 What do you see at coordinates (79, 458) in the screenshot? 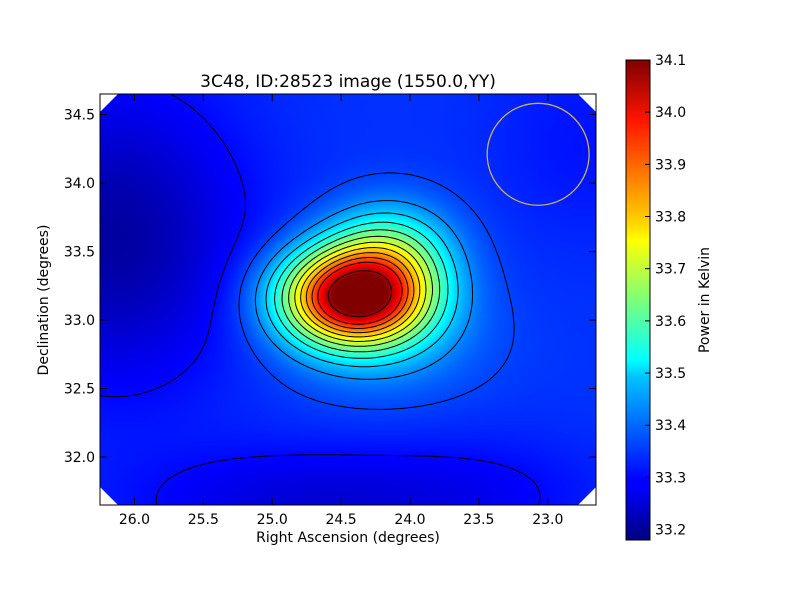
I see `y-tick-label: 32.0` at bounding box center [79, 458].